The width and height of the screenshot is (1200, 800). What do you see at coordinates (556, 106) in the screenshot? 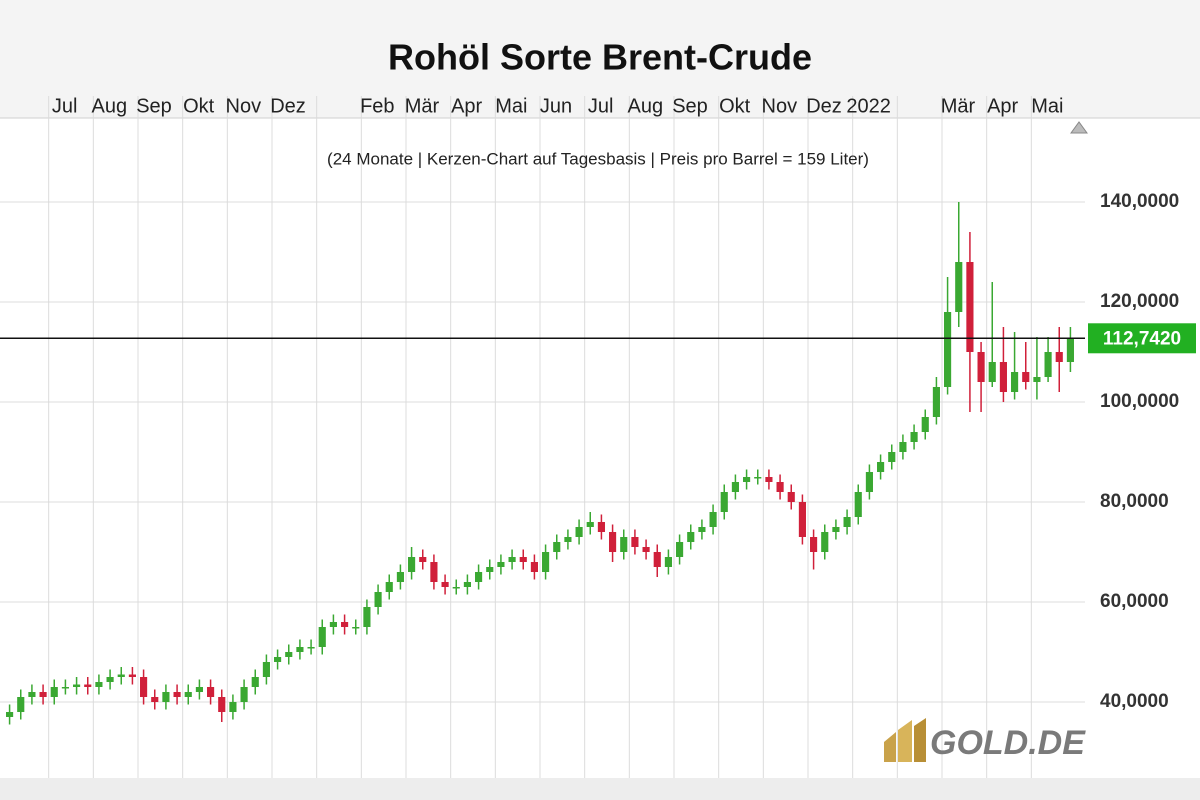
I see `x-tick-label: Jun` at bounding box center [556, 106].